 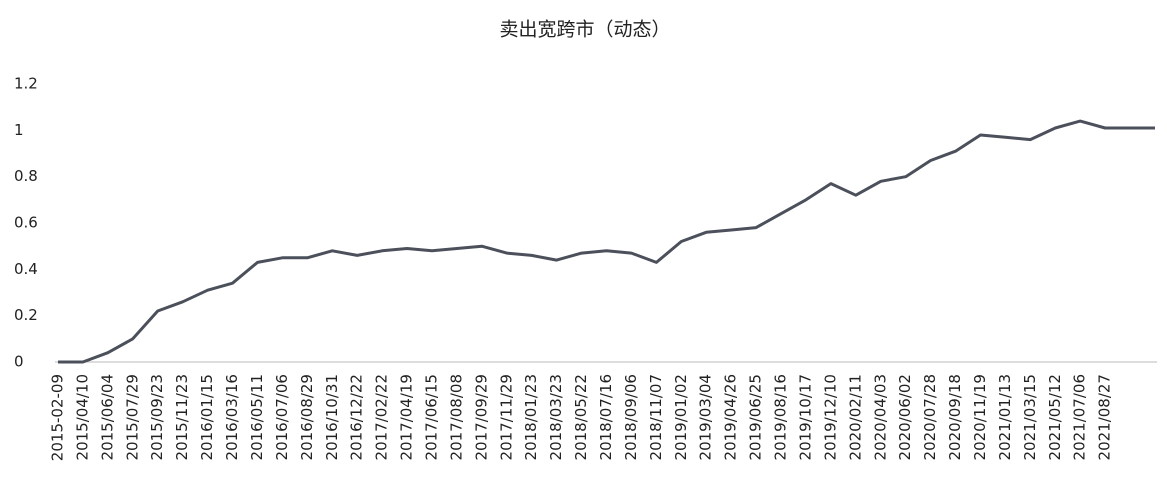 What do you see at coordinates (357, 417) in the screenshot?
I see `x-tick-label: 2016/12/22` at bounding box center [357, 417].